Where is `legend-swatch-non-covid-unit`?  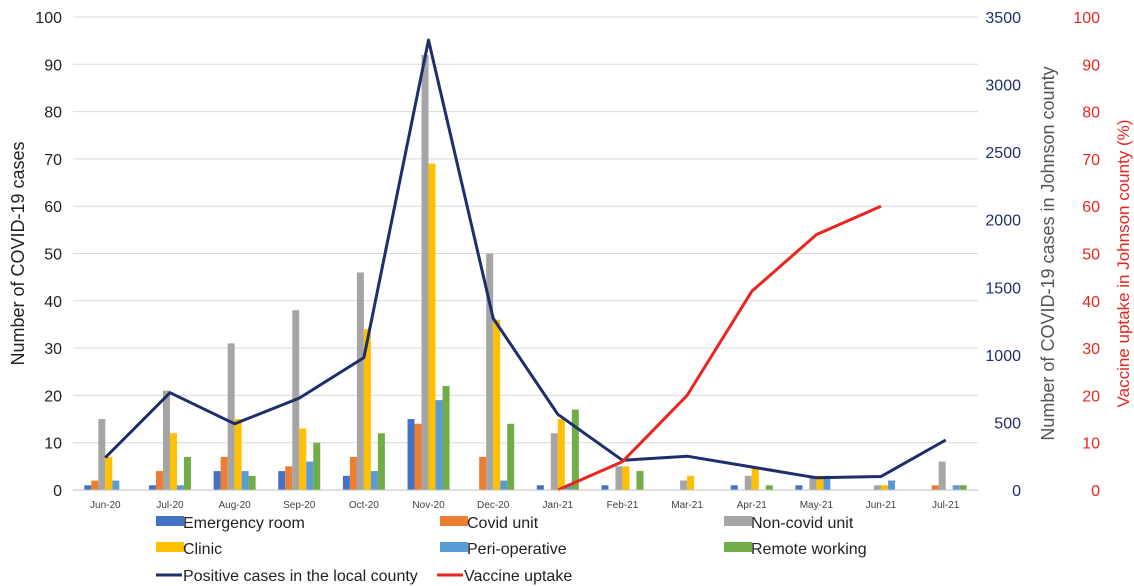
legend-swatch-non-covid-unit is located at coordinates (738, 521).